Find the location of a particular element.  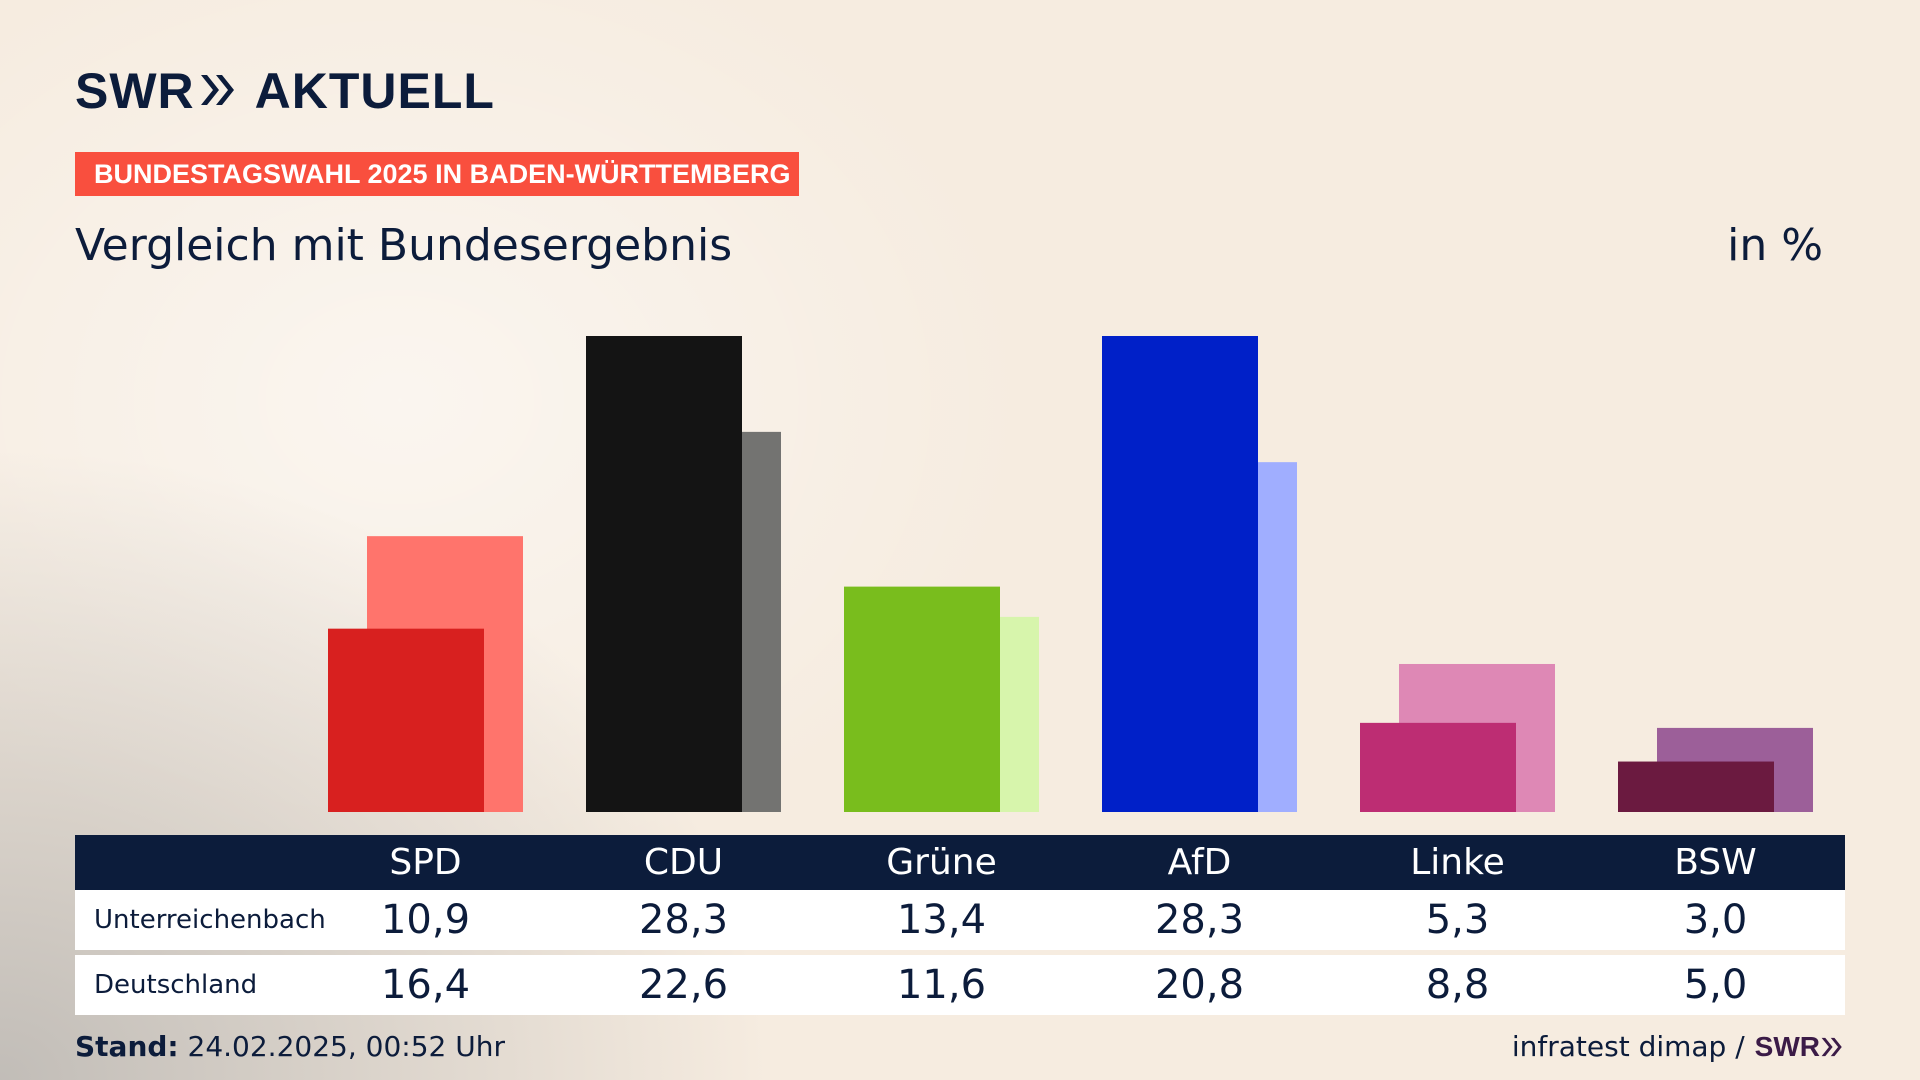

value-local-cdu: 28,3 is located at coordinates (683, 920).